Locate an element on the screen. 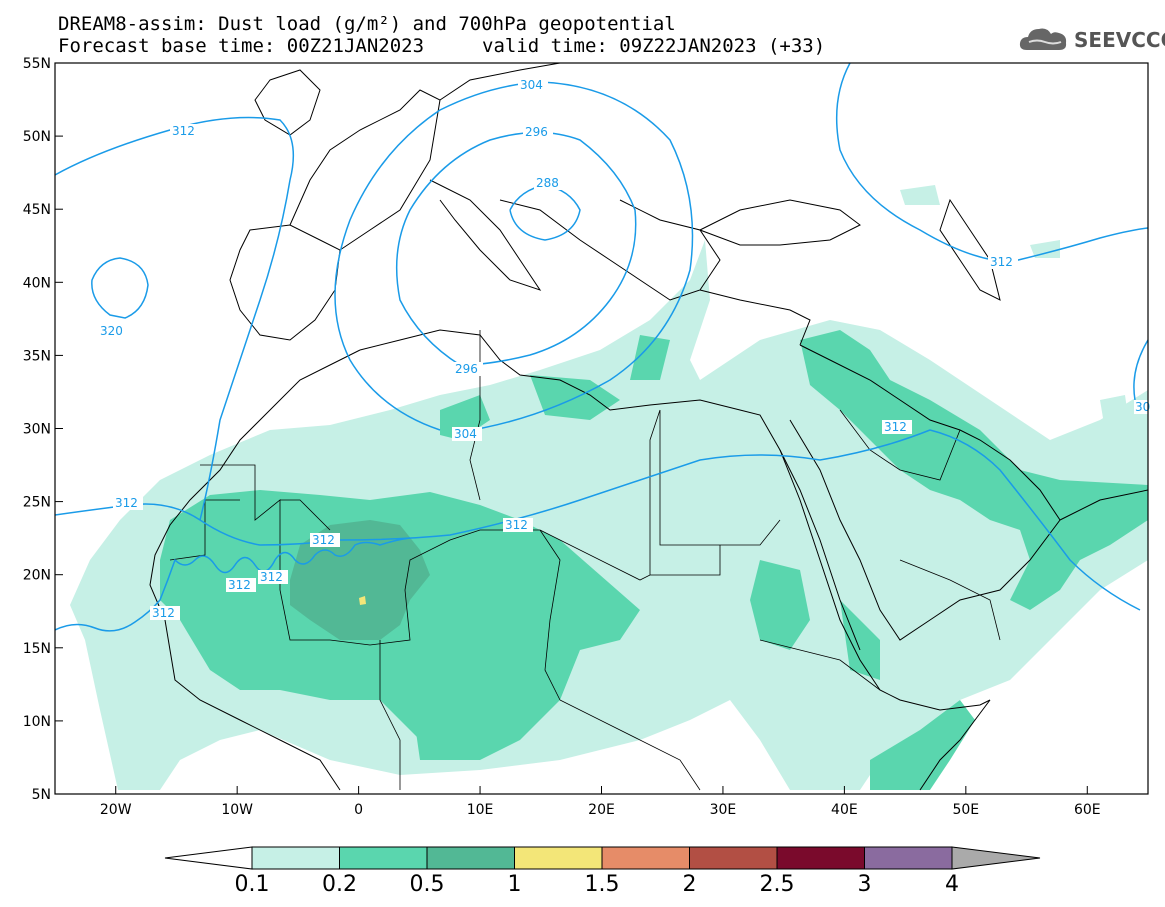  colorbar-tick-label: 0.1 is located at coordinates (252, 884).